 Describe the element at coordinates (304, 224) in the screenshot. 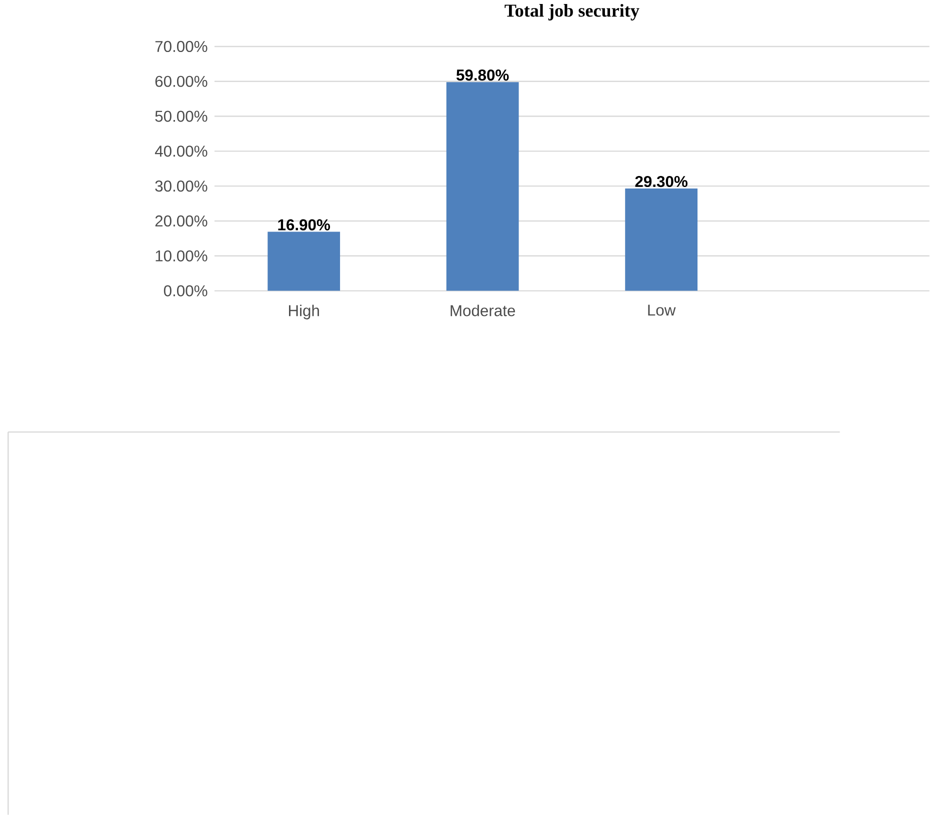

I see `data-label: 16.90%` at that location.